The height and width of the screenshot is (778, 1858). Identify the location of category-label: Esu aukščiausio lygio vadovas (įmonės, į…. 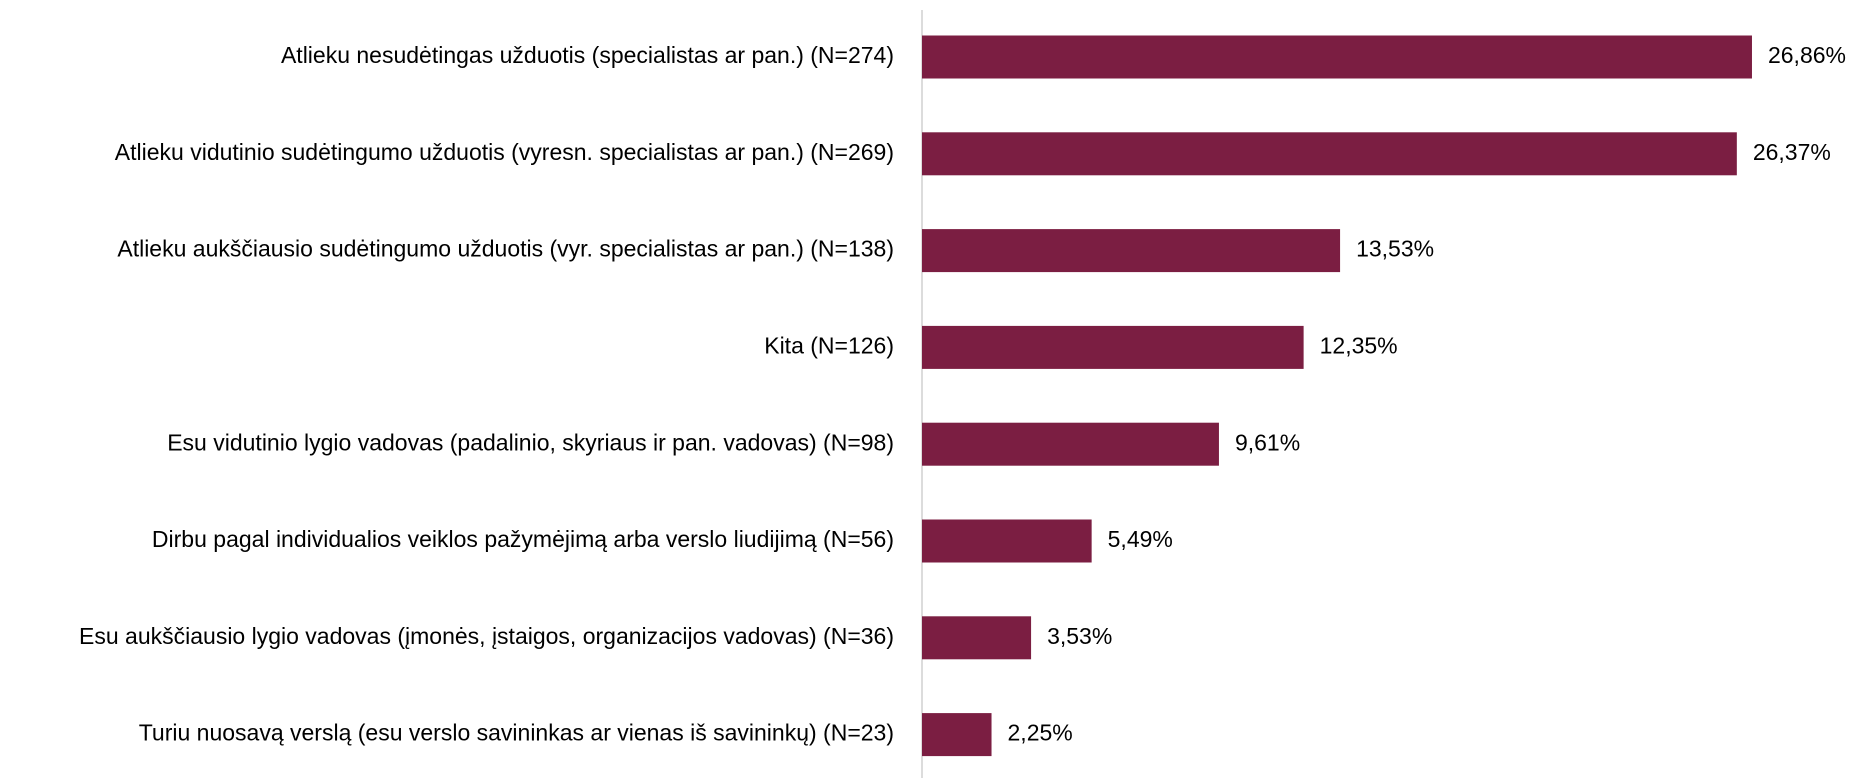
(486, 636).